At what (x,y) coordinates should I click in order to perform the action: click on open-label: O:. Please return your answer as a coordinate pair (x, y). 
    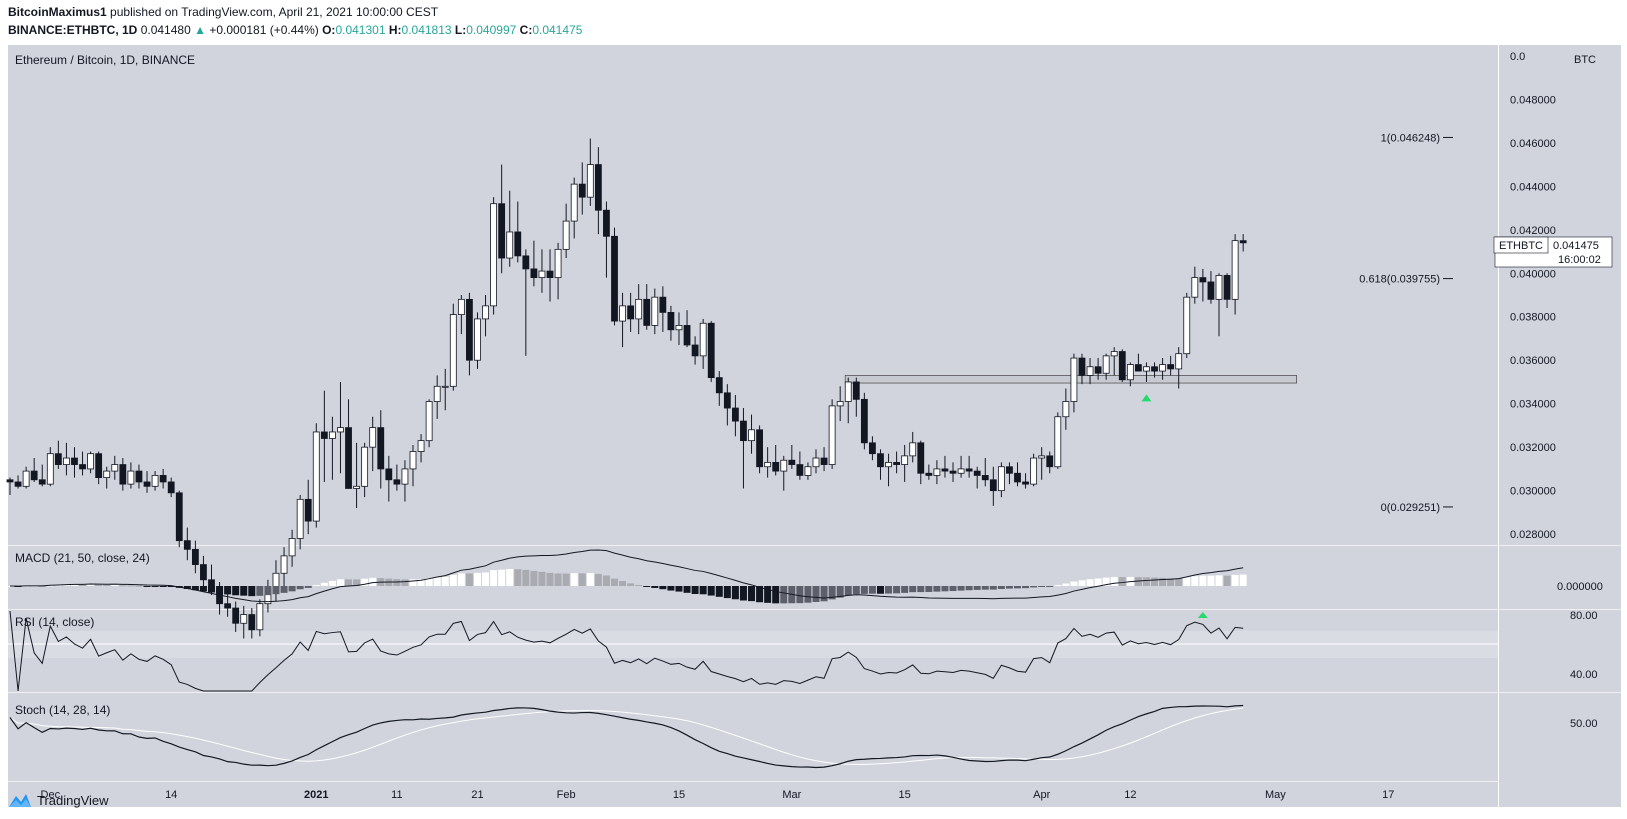
    Looking at the image, I should click on (329, 30).